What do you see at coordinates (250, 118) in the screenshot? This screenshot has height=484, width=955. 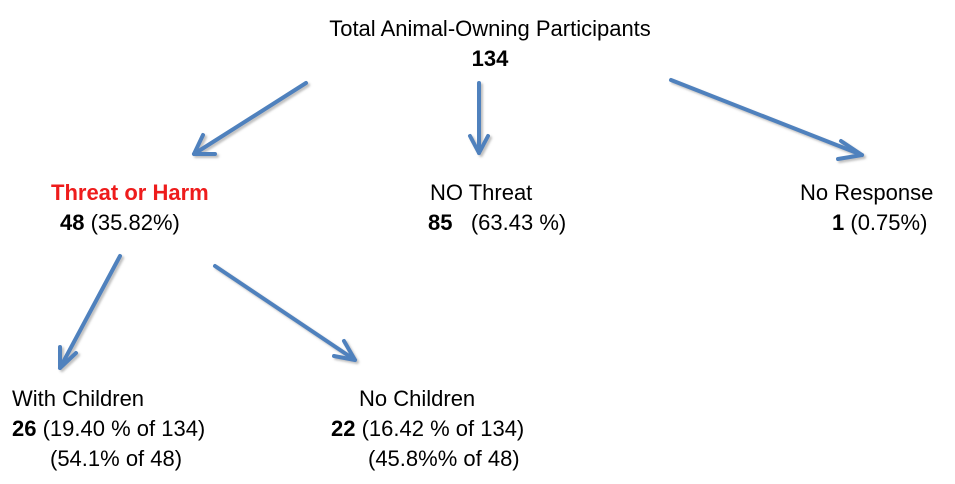 I see `arrow-to-threat` at bounding box center [250, 118].